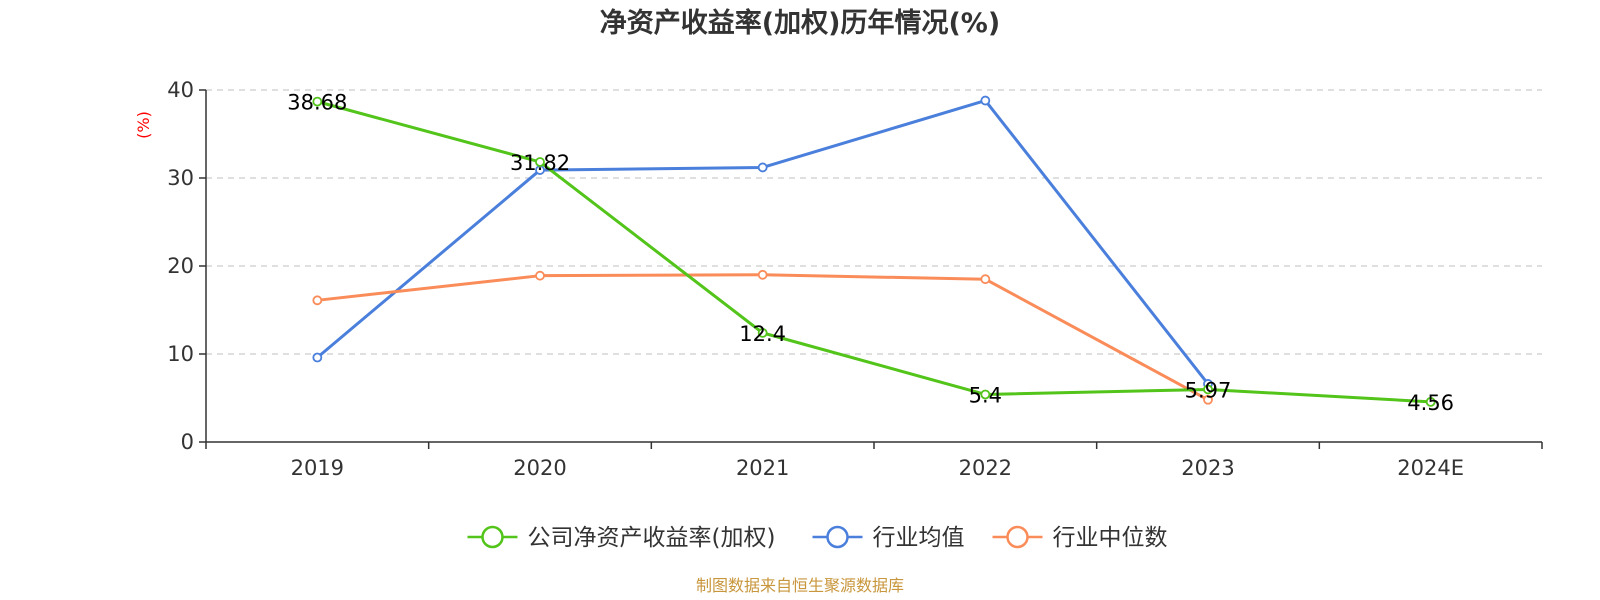  I want to click on y-axis-label: (%), so click(143, 125).